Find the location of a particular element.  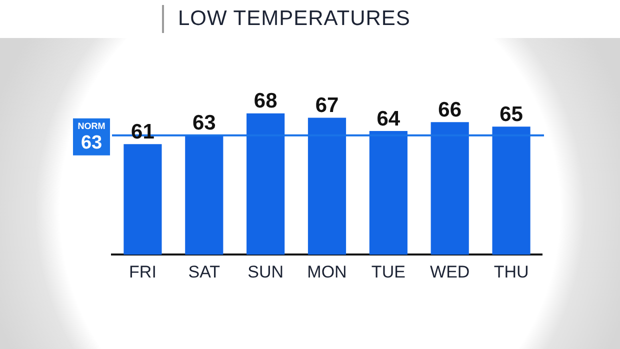

data-label: 64 is located at coordinates (388, 118).